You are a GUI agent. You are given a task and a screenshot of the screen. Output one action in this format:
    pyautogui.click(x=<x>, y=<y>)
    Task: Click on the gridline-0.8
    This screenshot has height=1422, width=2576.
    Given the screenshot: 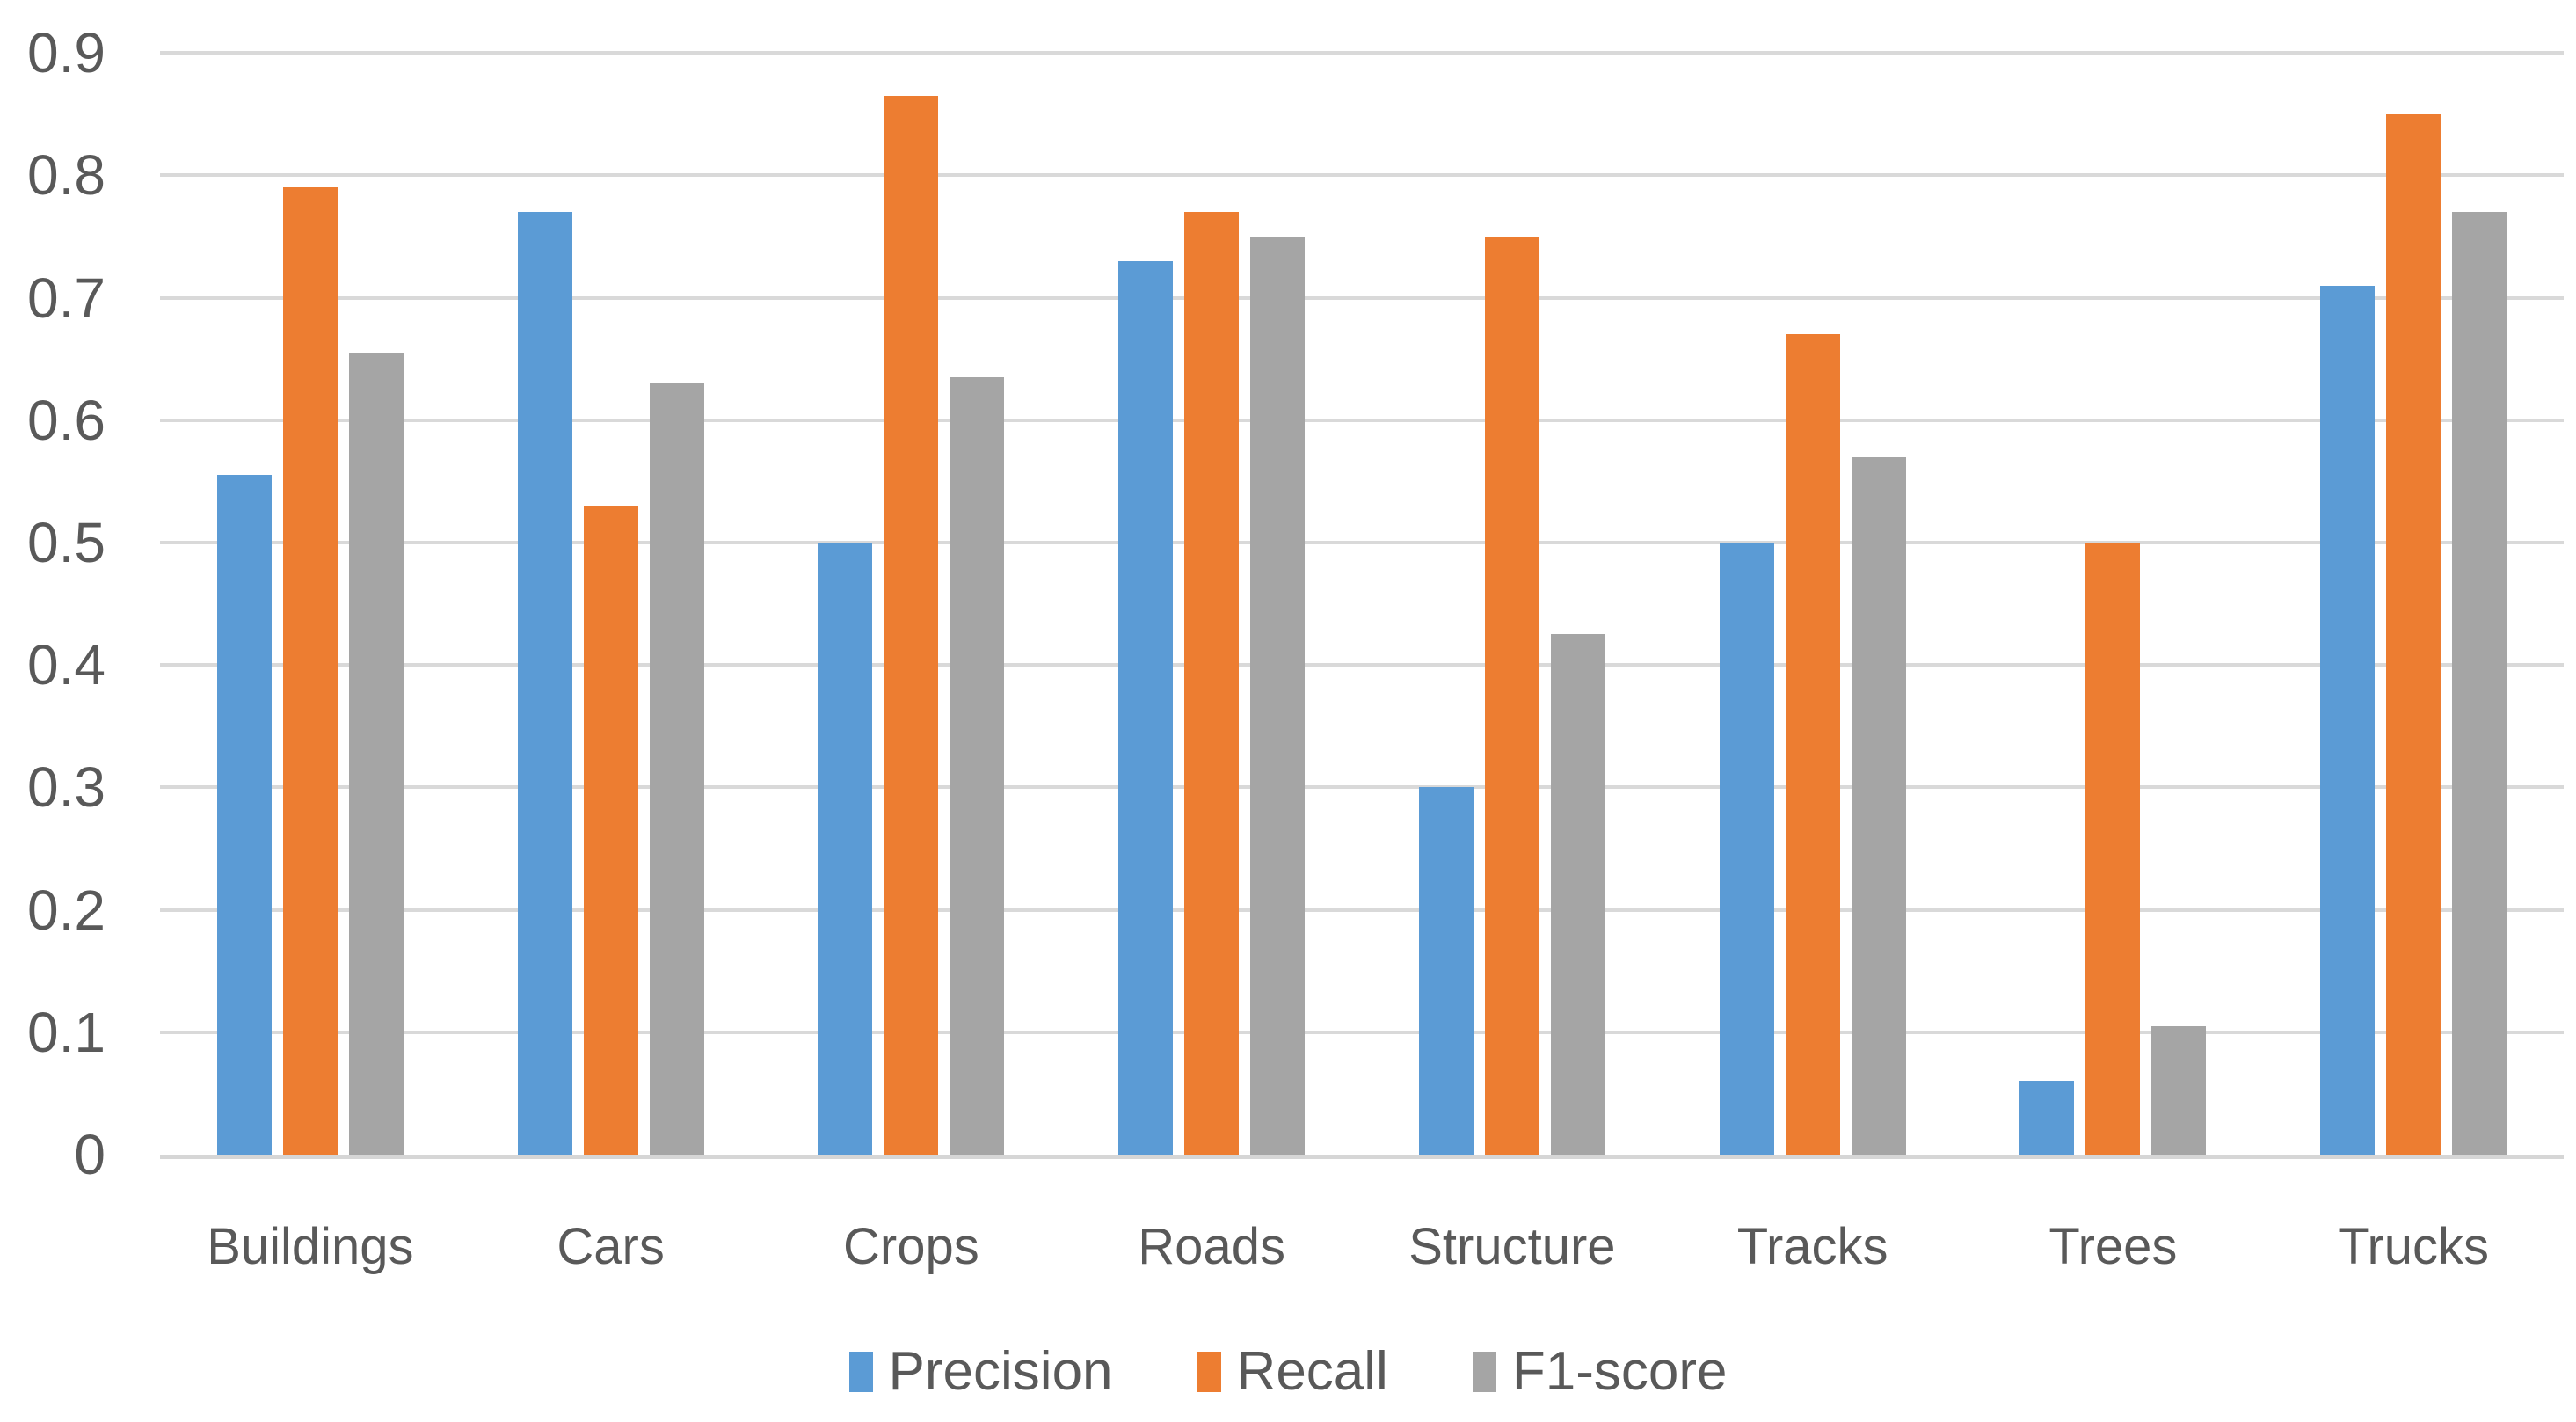 What is the action you would take?
    pyautogui.click(x=1362, y=175)
    